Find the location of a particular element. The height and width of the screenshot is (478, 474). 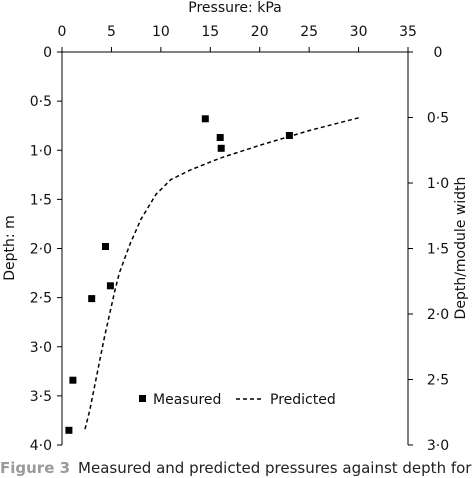

x-tick-label-1: 5 is located at coordinates (111, 32).